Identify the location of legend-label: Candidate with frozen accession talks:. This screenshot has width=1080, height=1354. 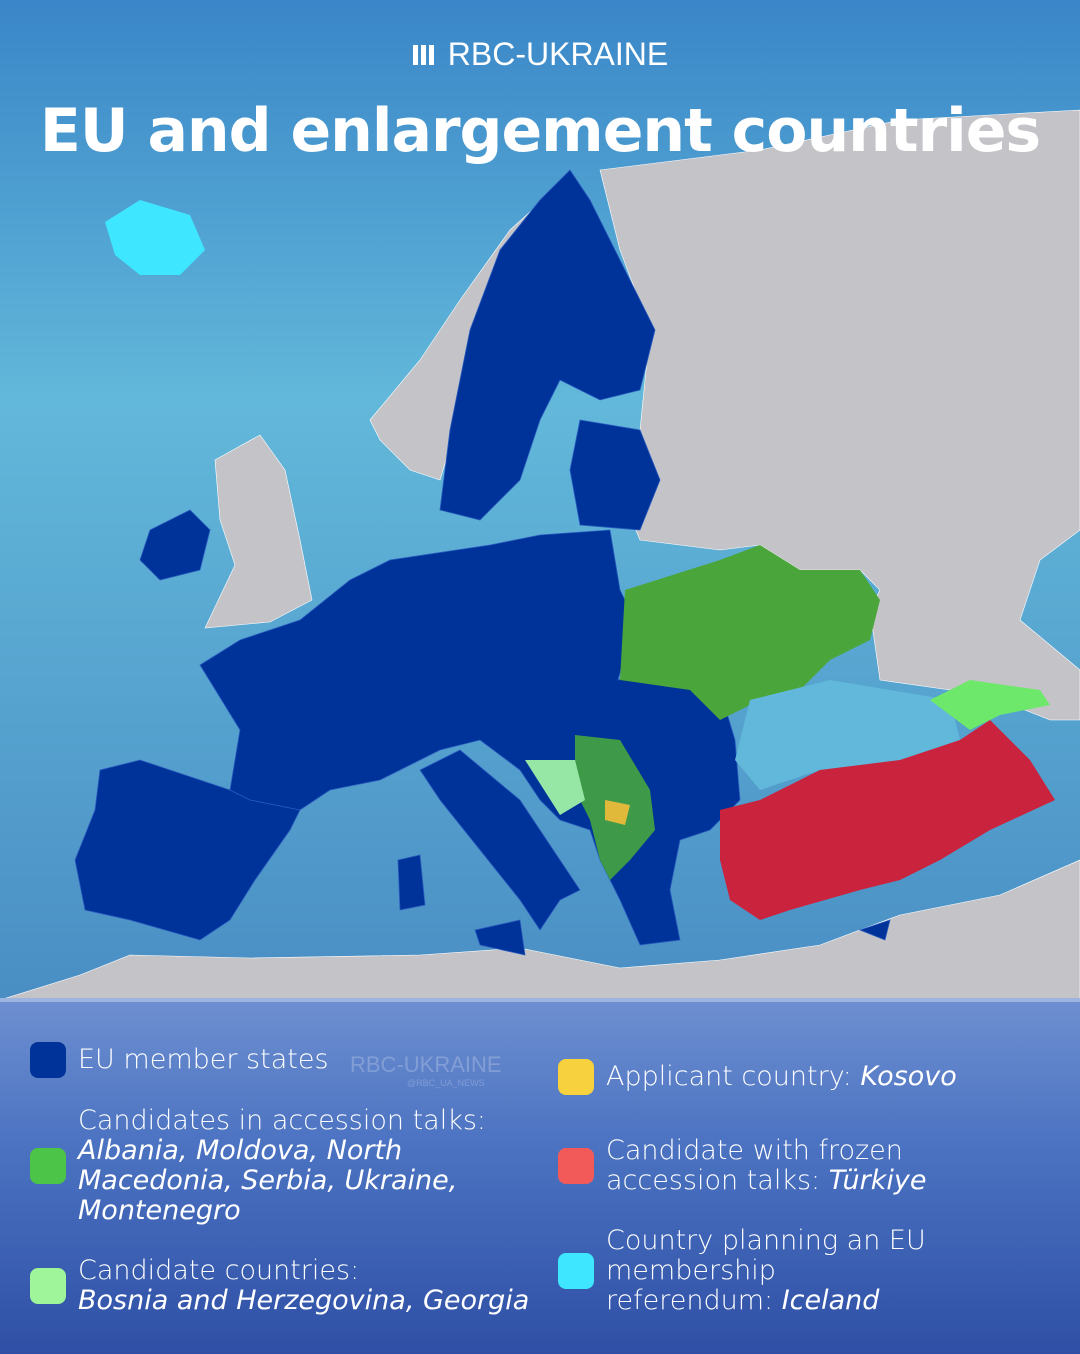
(754, 1165).